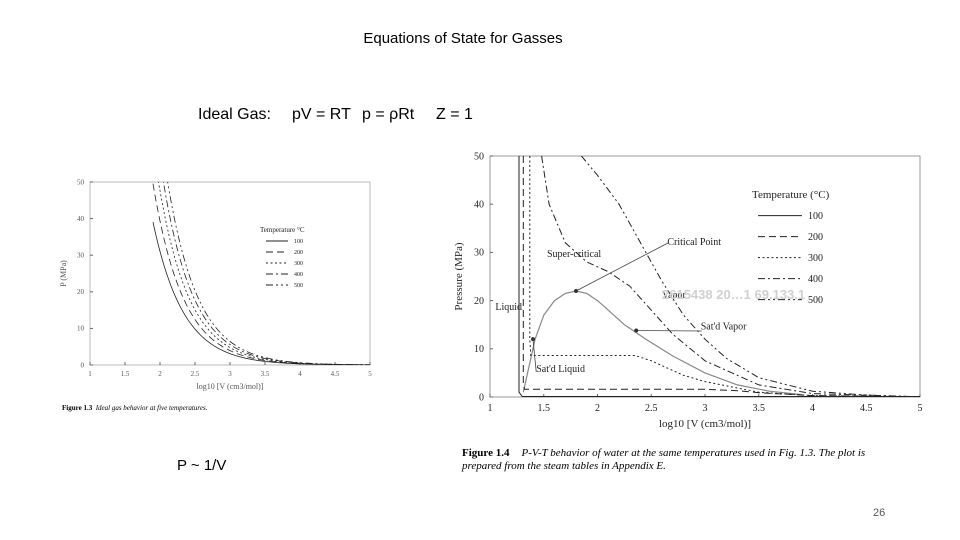  I want to click on annotation-arrow-critical-point, so click(622, 267).